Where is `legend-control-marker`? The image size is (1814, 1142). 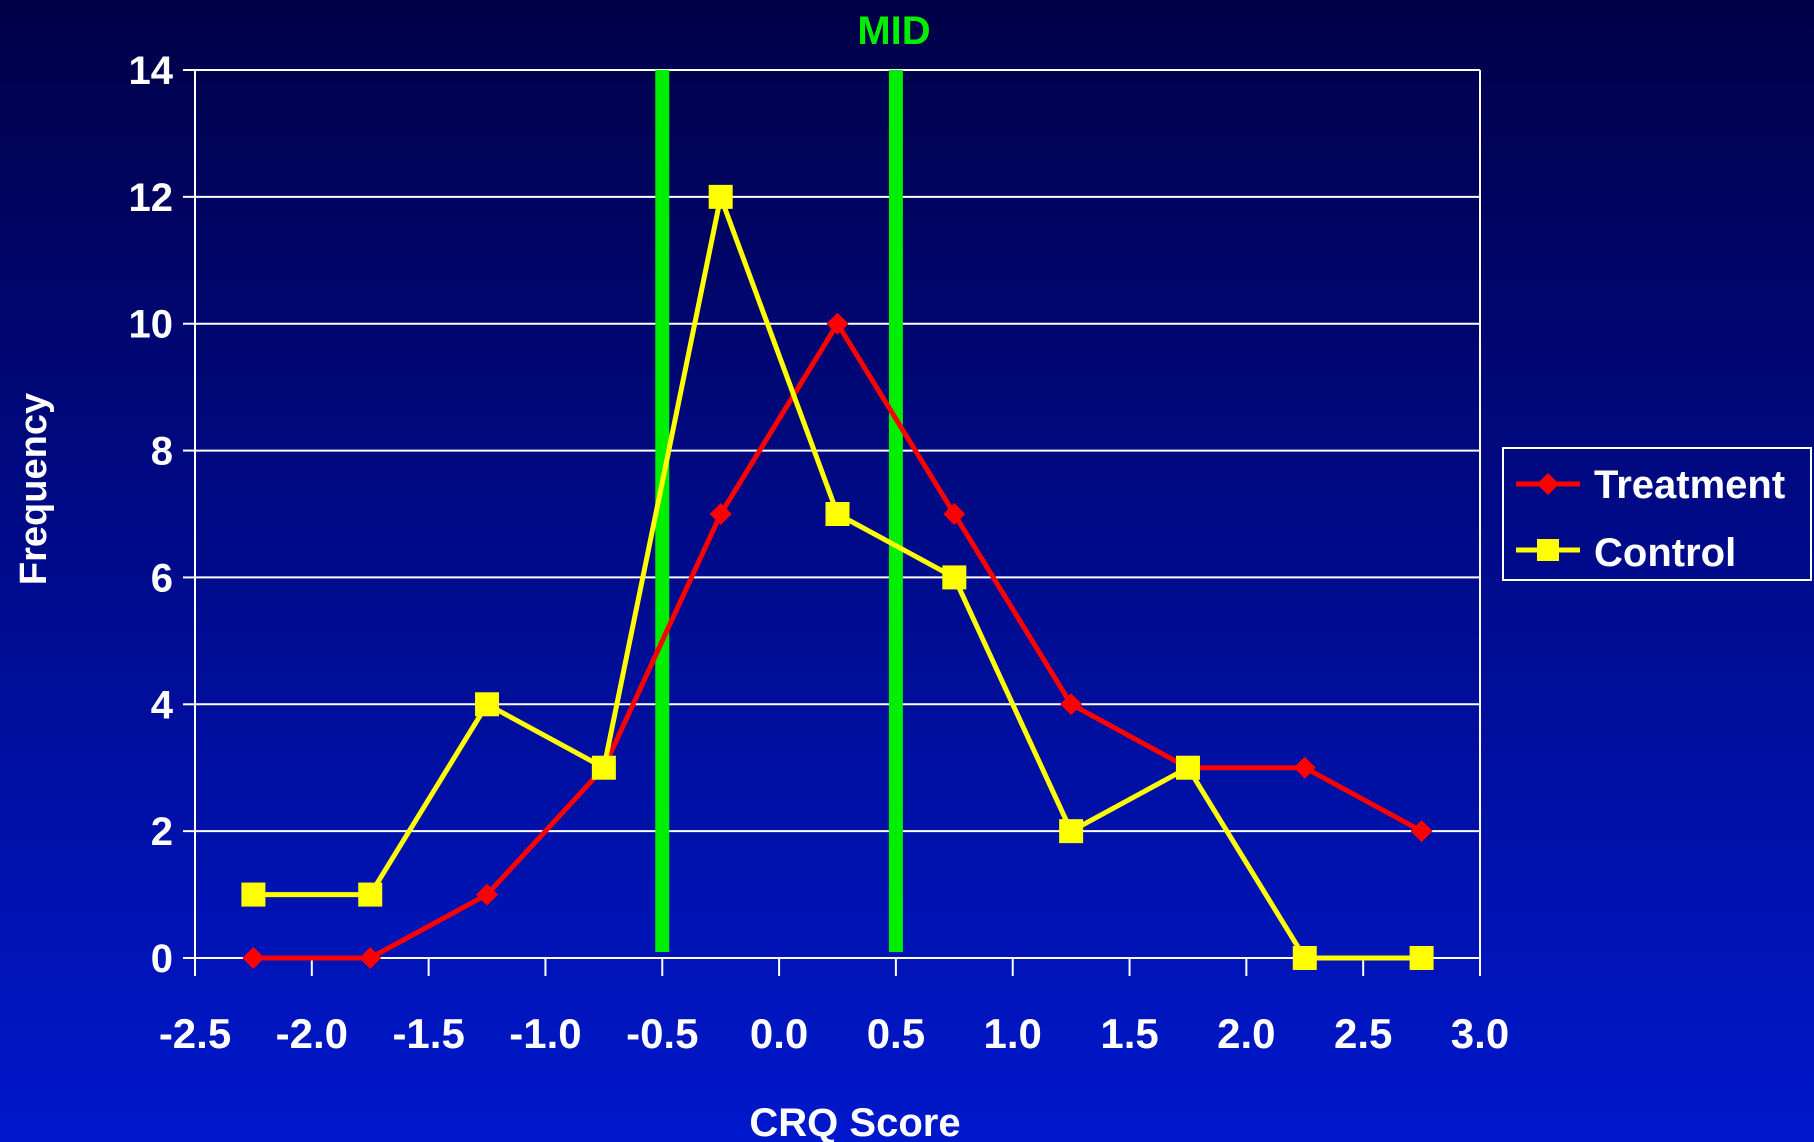 legend-control-marker is located at coordinates (1548, 550).